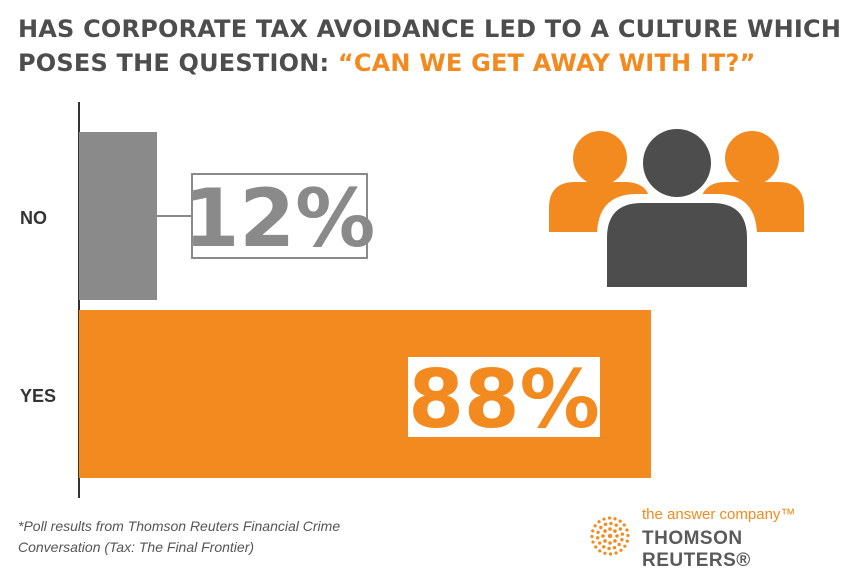  I want to click on value-box-yes, so click(504, 397).